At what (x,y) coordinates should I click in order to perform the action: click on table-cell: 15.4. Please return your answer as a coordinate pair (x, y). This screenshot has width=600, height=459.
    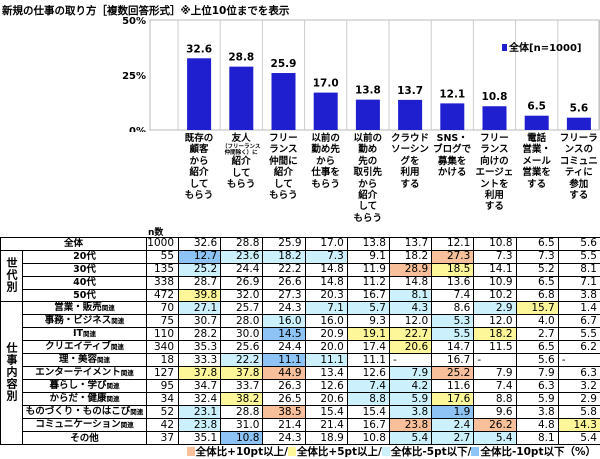
    Looking at the image, I should click on (326, 412).